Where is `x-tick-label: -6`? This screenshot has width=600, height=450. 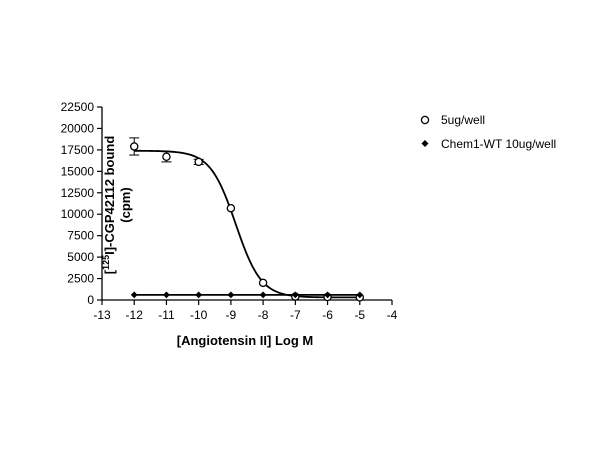 x-tick-label: -6 is located at coordinates (327, 315).